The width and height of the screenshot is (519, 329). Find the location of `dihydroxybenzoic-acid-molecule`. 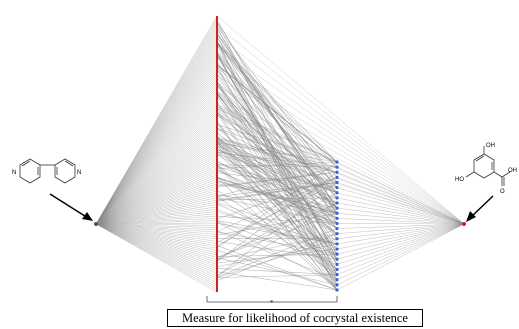

dihydroxybenzoic-acid-molecule is located at coordinates (488, 166).